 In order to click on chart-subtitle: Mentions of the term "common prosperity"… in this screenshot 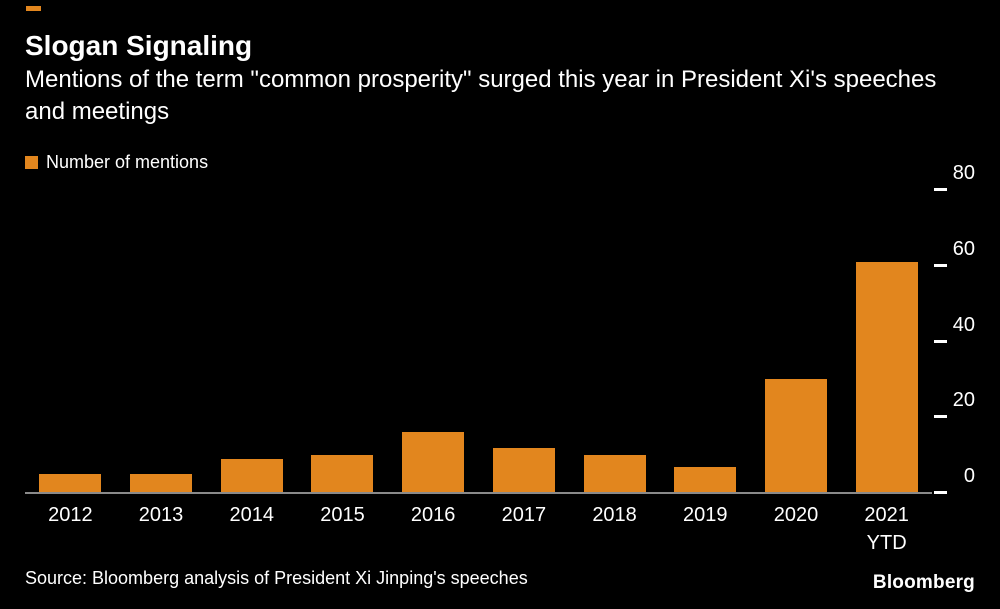, I will do `click(481, 95)`.